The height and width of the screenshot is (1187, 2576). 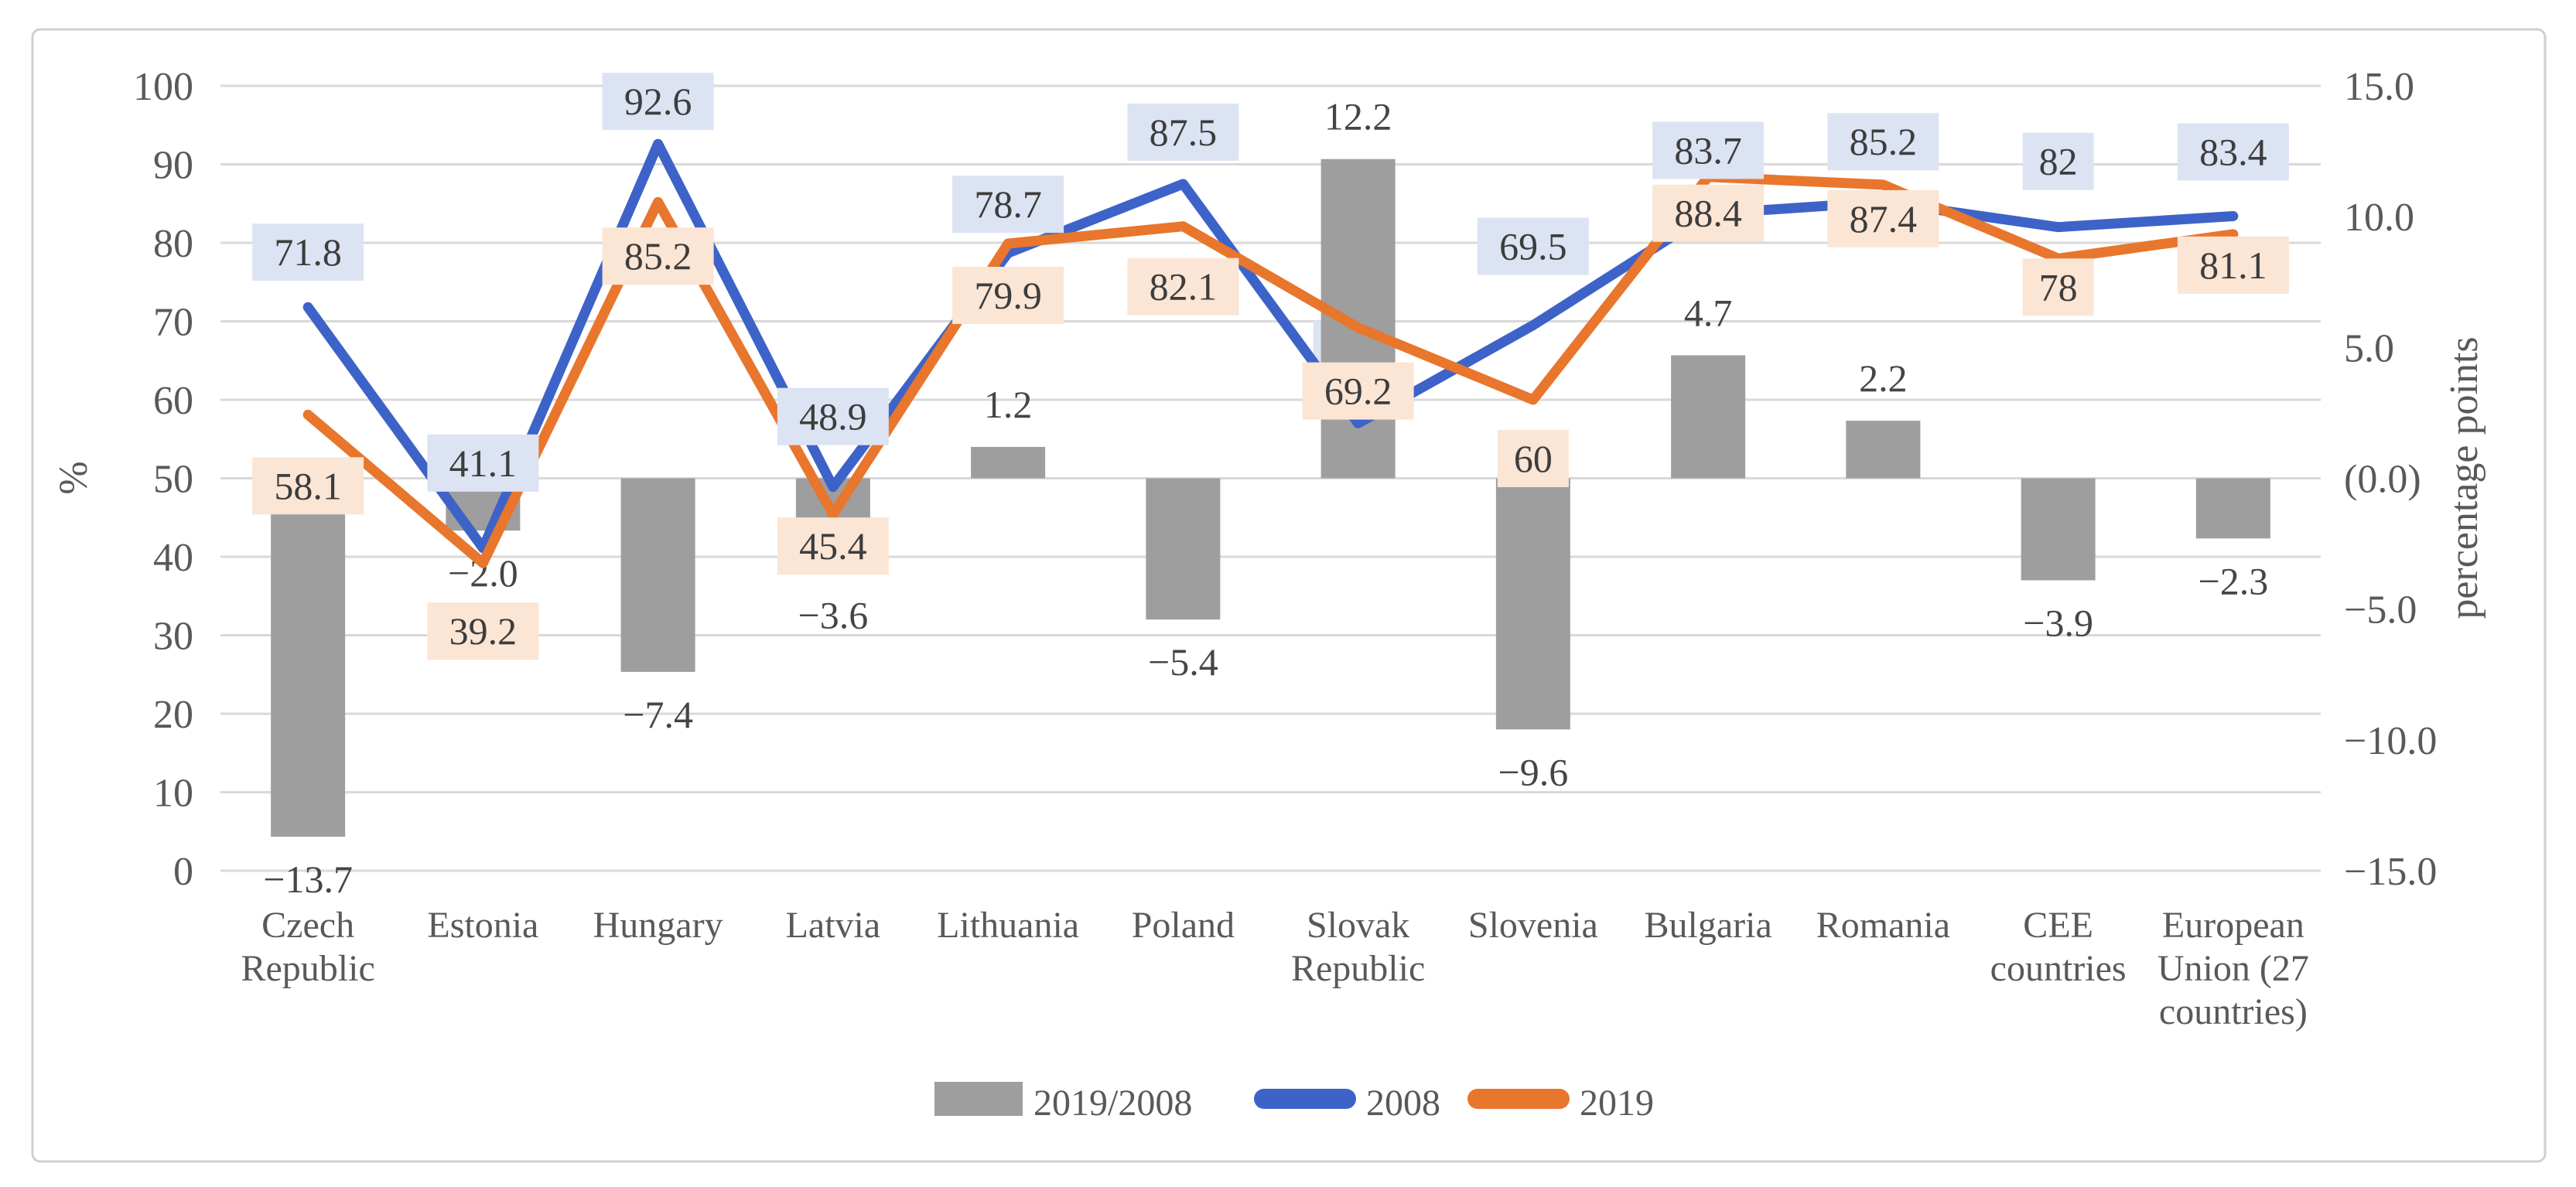 I want to click on right-axis-tick: −10.0, so click(x=2390, y=741).